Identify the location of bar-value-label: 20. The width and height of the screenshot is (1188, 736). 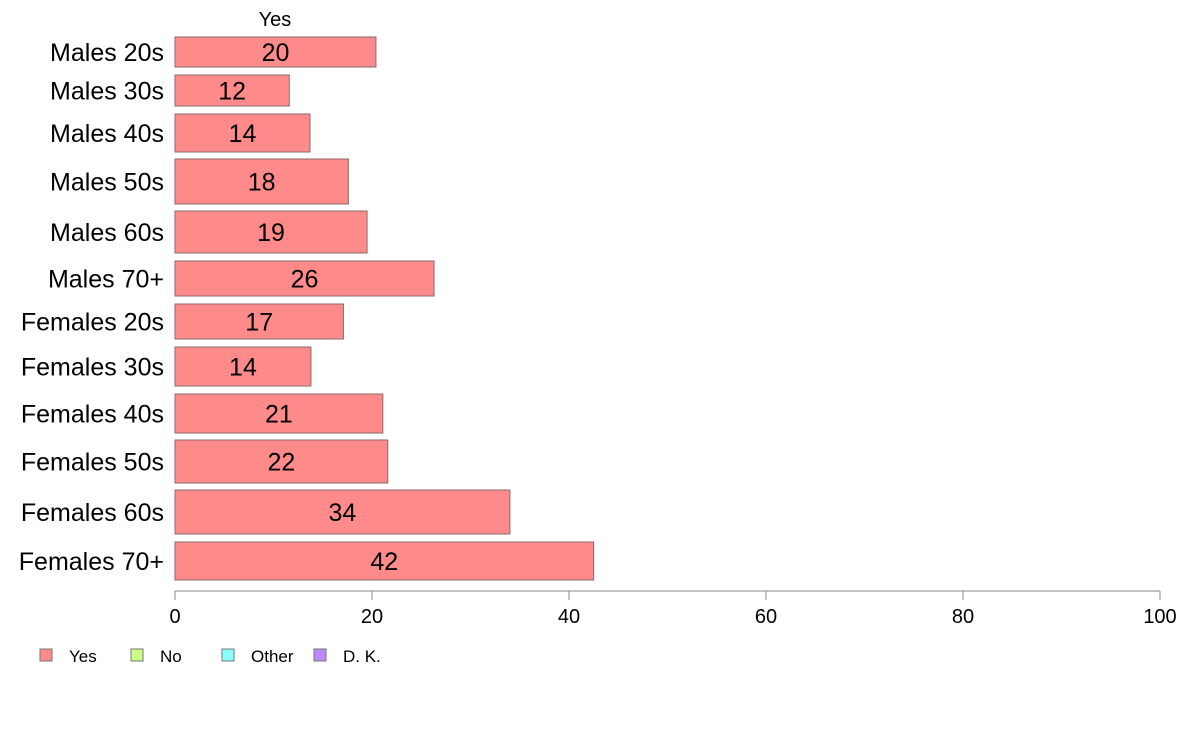
(276, 53).